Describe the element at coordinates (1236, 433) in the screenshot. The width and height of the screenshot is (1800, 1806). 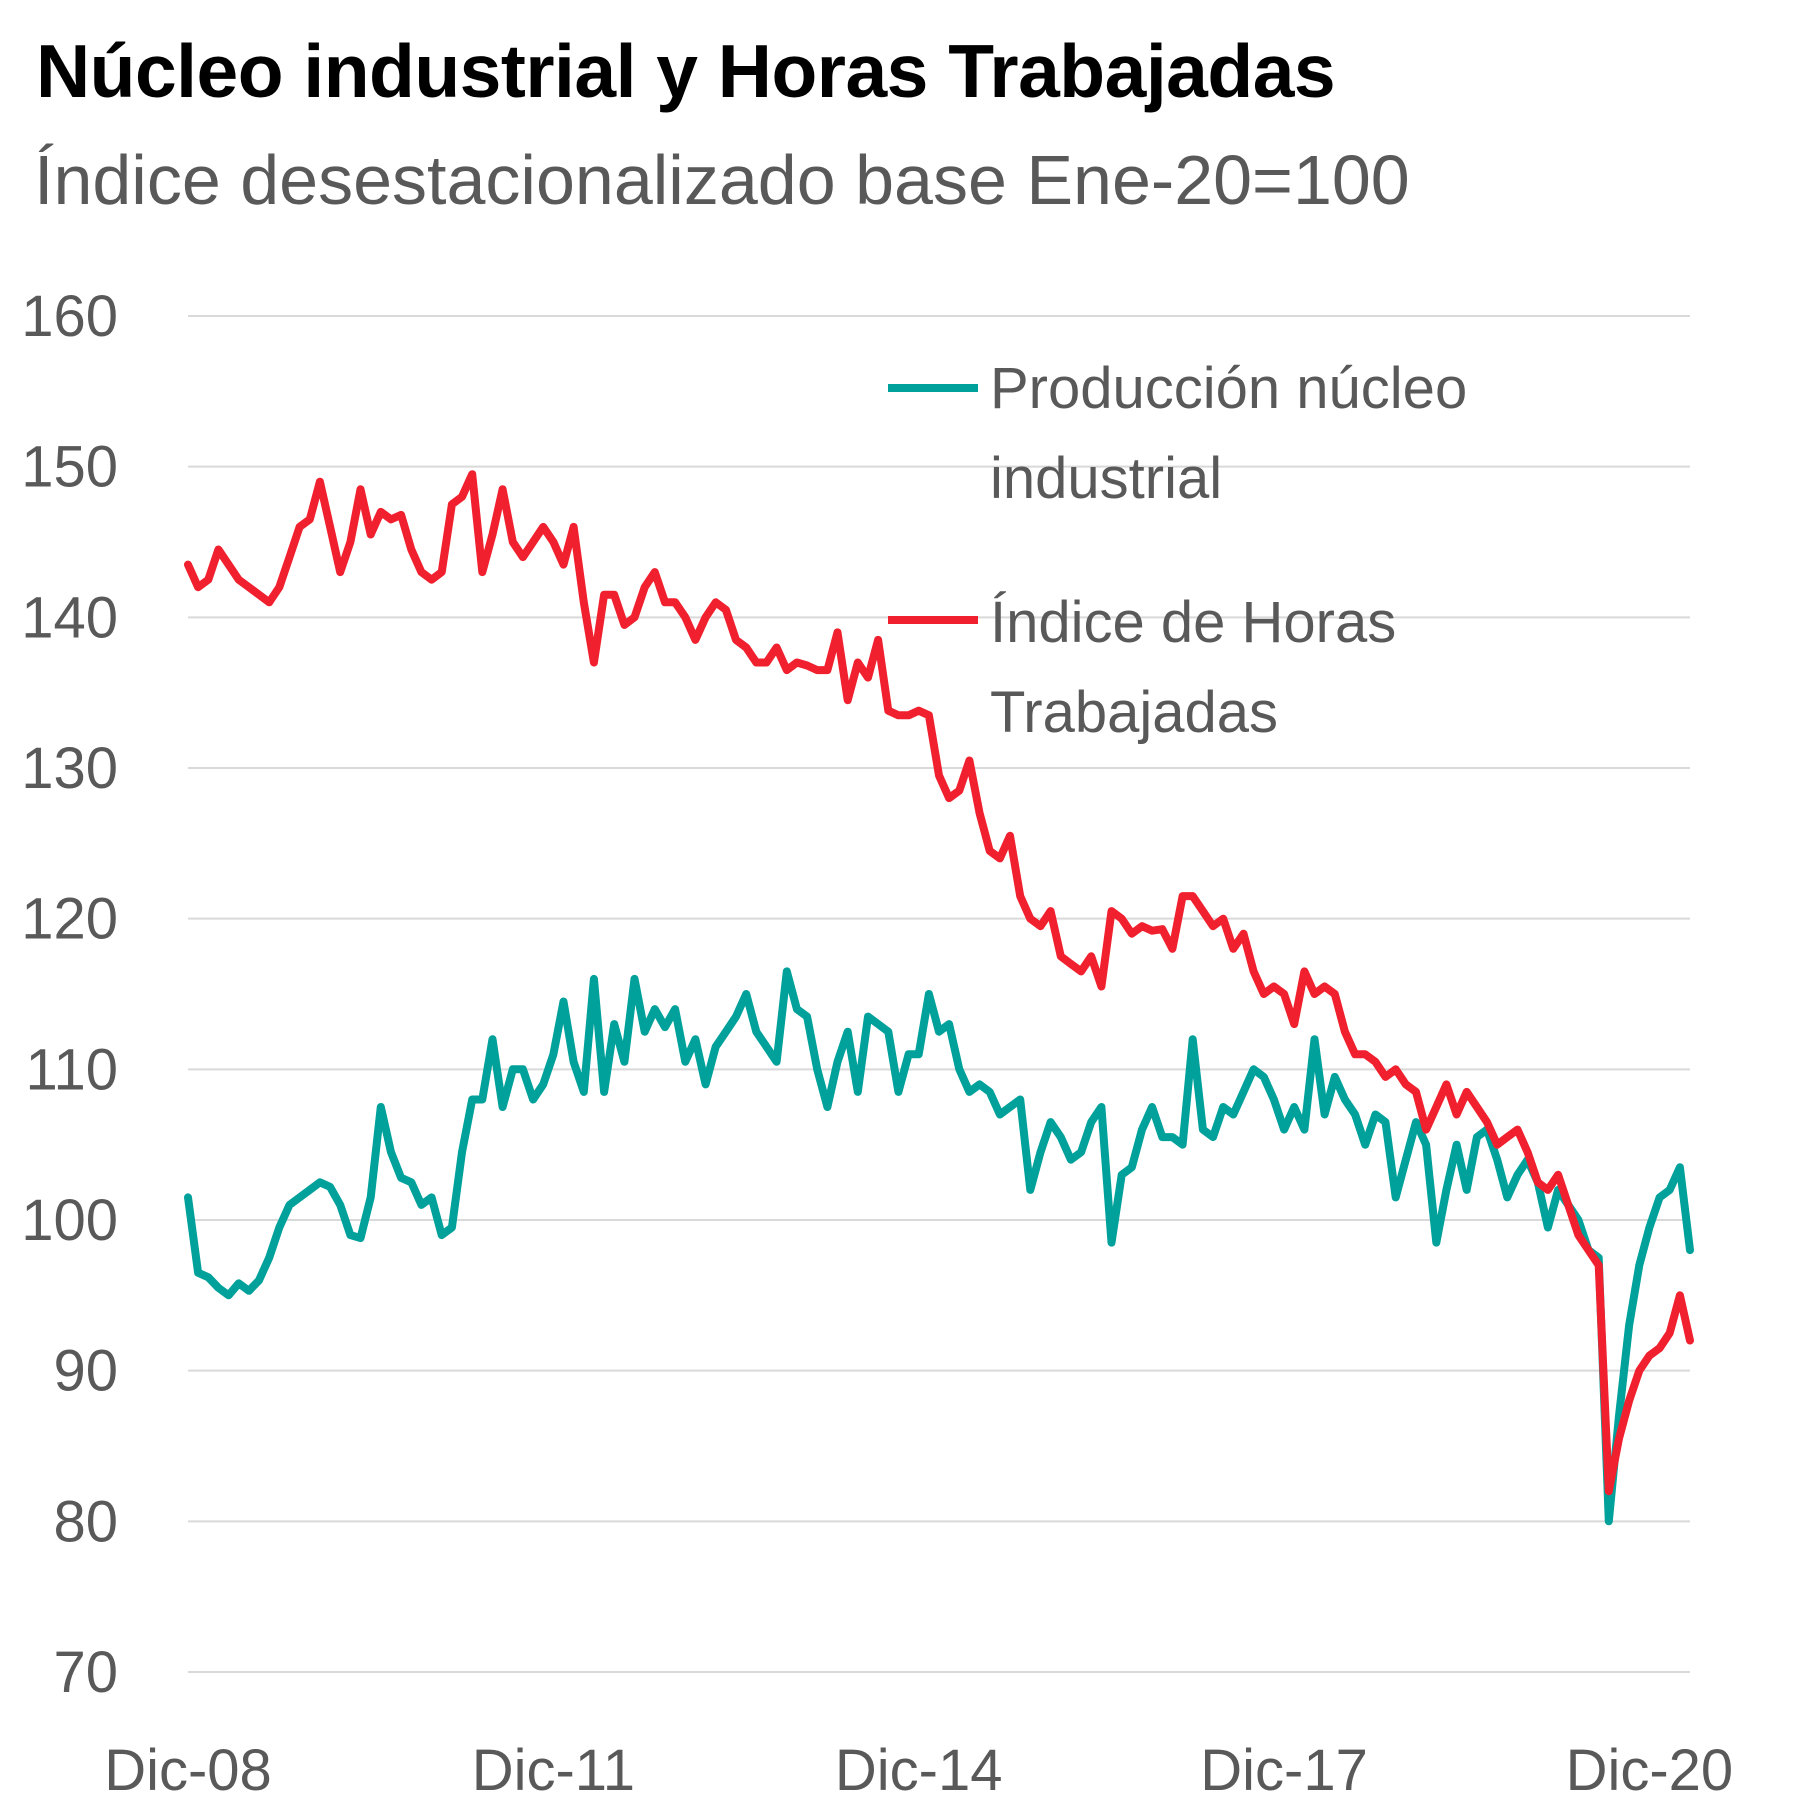
I see `legend-label-produccion: Producción núcleo industrial` at that location.